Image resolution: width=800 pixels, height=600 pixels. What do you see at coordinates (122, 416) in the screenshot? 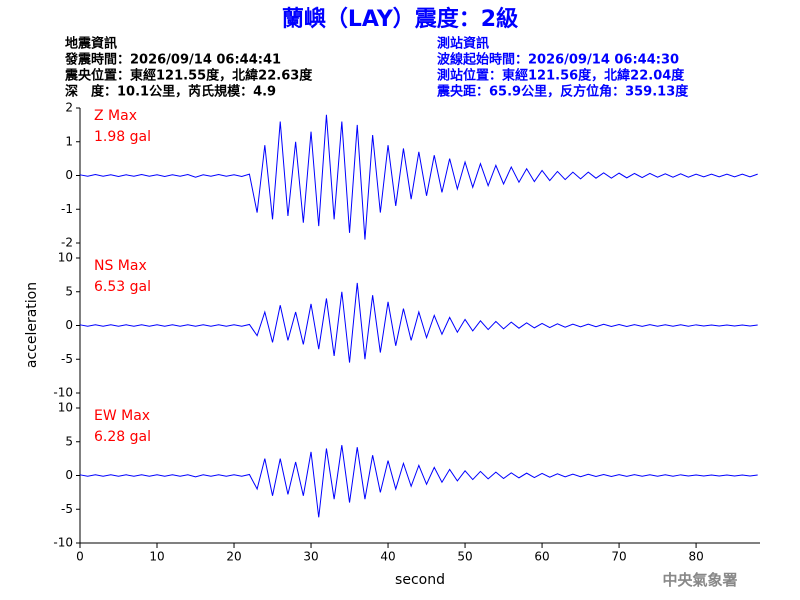
I see `annotation: EW Max` at bounding box center [122, 416].